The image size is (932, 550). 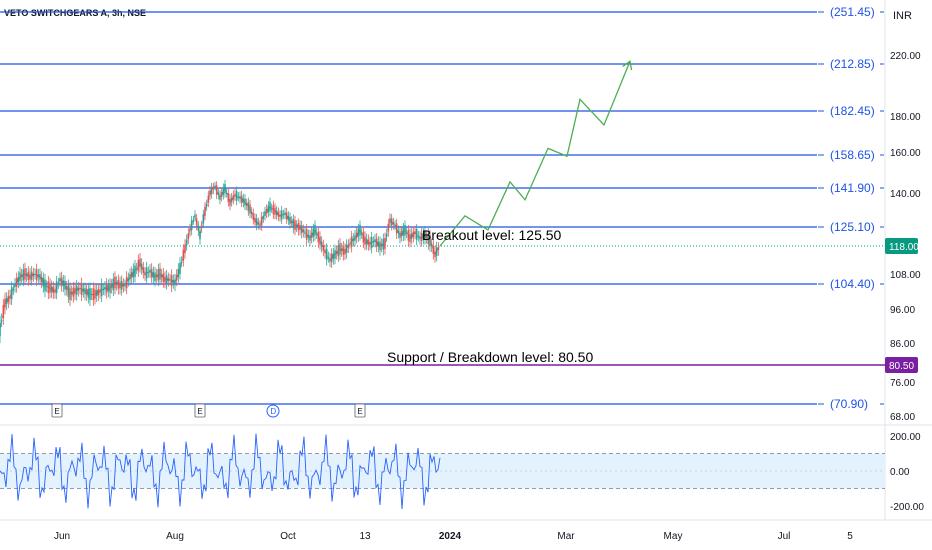 I want to click on oscillator-axis: 200.00 0.00 -200.00, so click(x=907, y=472).